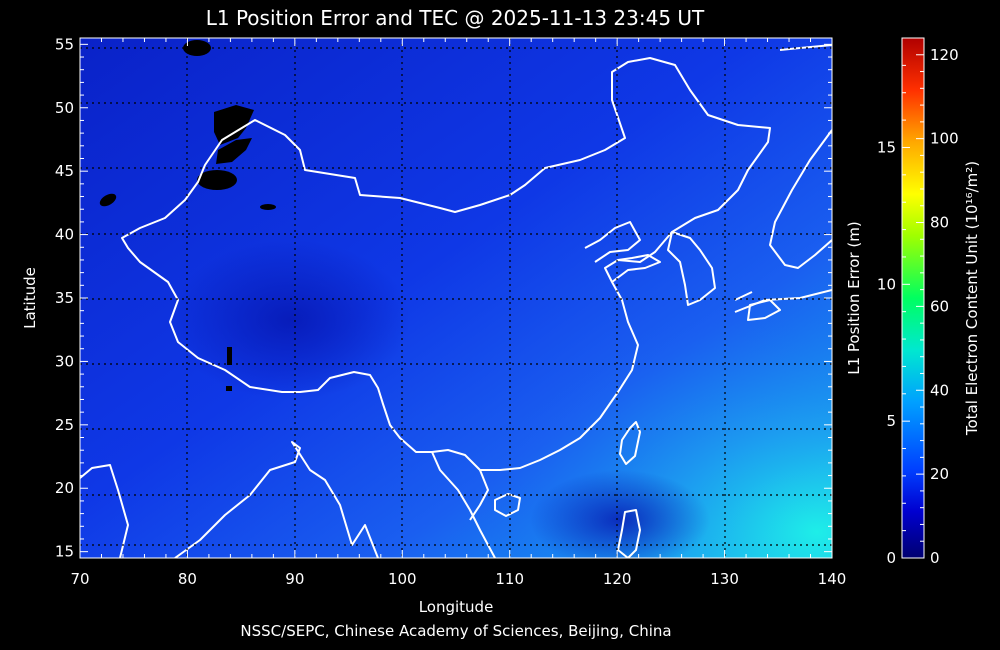 The image size is (1000, 650). What do you see at coordinates (456, 607) in the screenshot?
I see `x-axis-label: Longitude` at bounding box center [456, 607].